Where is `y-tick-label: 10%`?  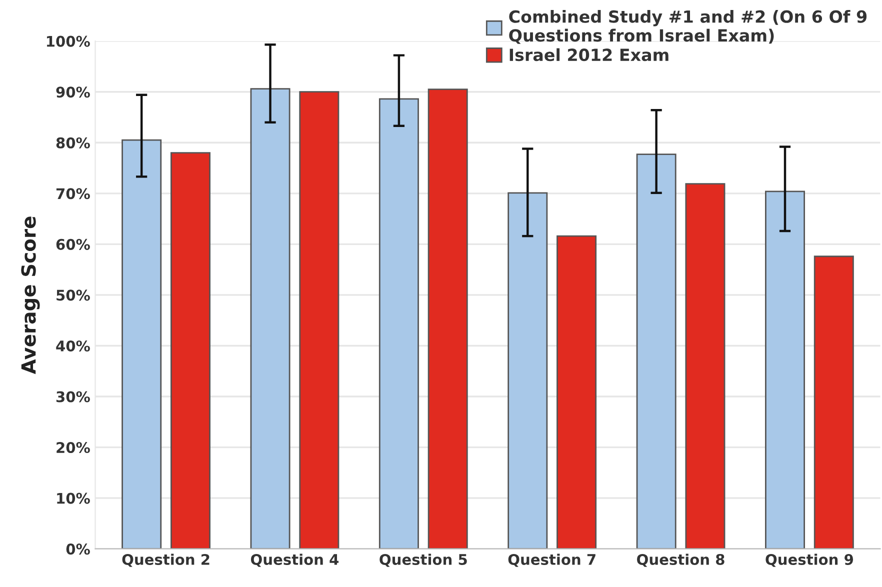 y-tick-label: 10% is located at coordinates (73, 498).